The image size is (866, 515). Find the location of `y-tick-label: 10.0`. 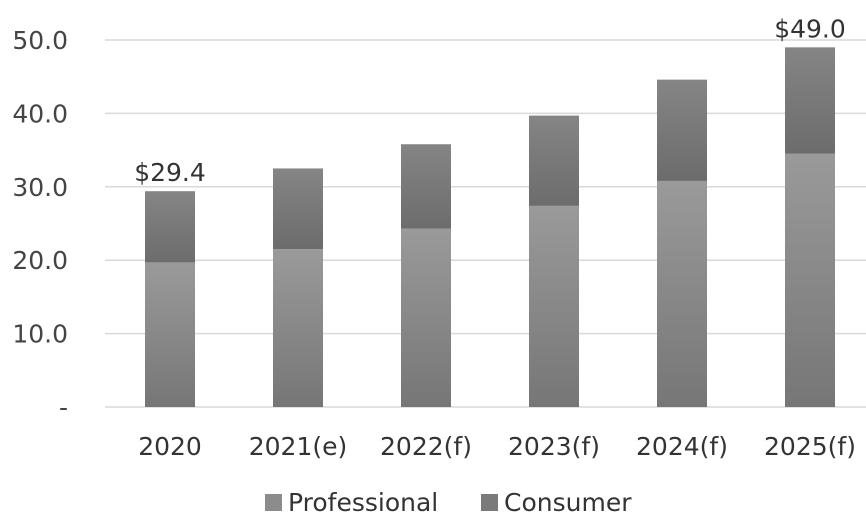

y-tick-label: 10.0 is located at coordinates (40, 334).